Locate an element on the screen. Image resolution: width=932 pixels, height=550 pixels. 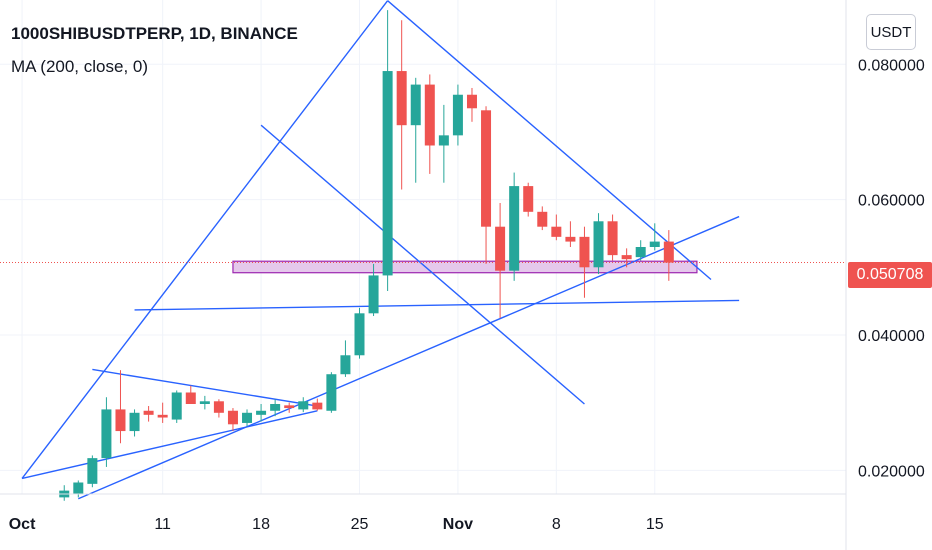
indicator-label: MA (200, close, 0) is located at coordinates (80, 66).